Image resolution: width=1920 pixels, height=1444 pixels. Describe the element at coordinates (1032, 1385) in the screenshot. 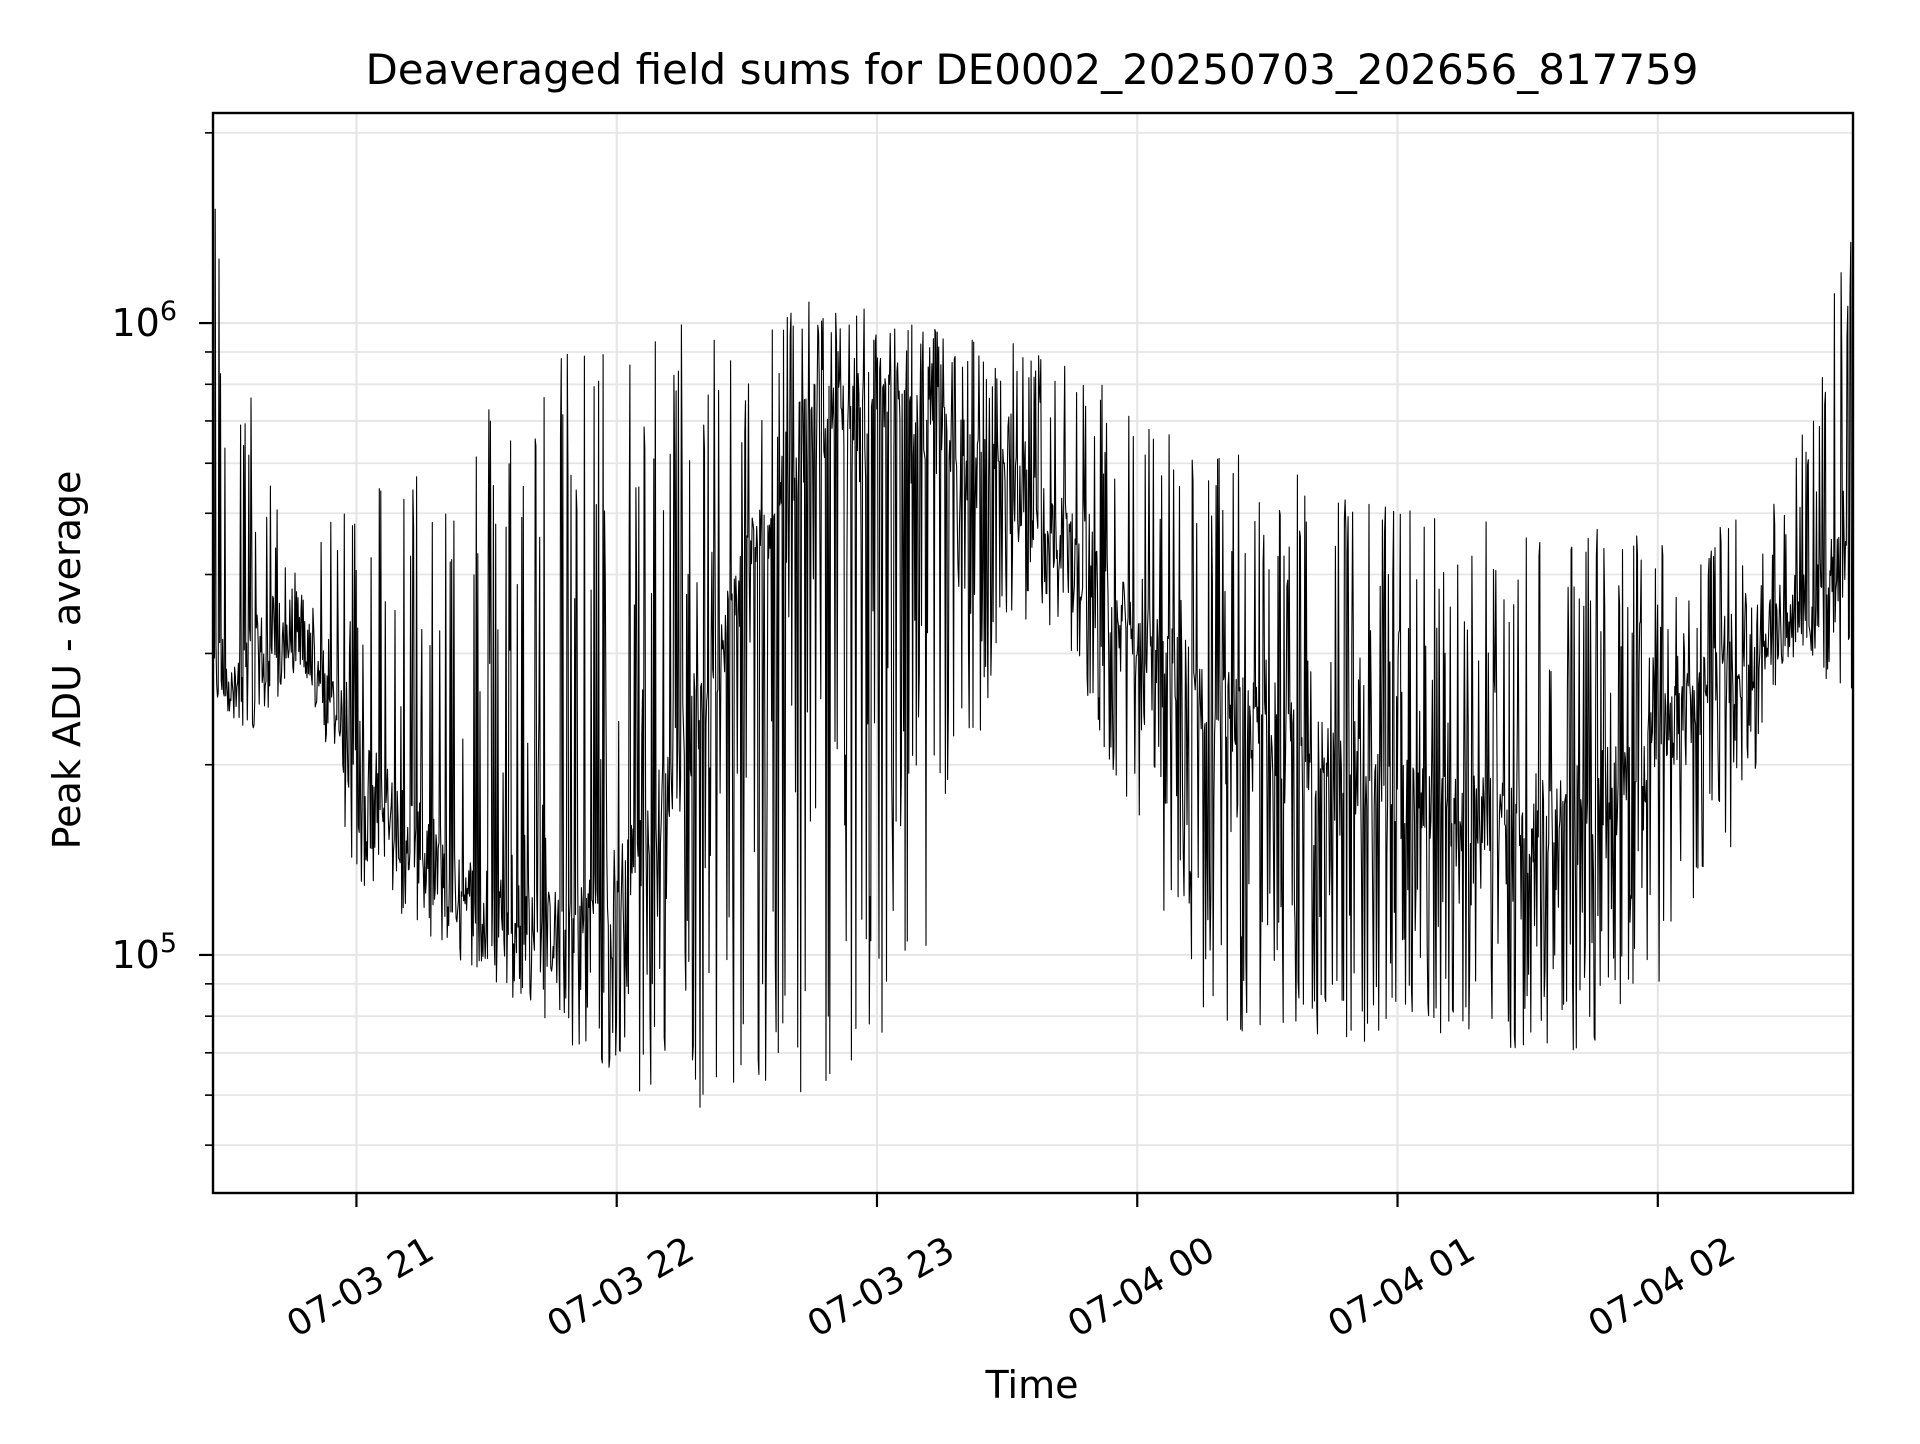

I see `x-axis-label: Time` at that location.